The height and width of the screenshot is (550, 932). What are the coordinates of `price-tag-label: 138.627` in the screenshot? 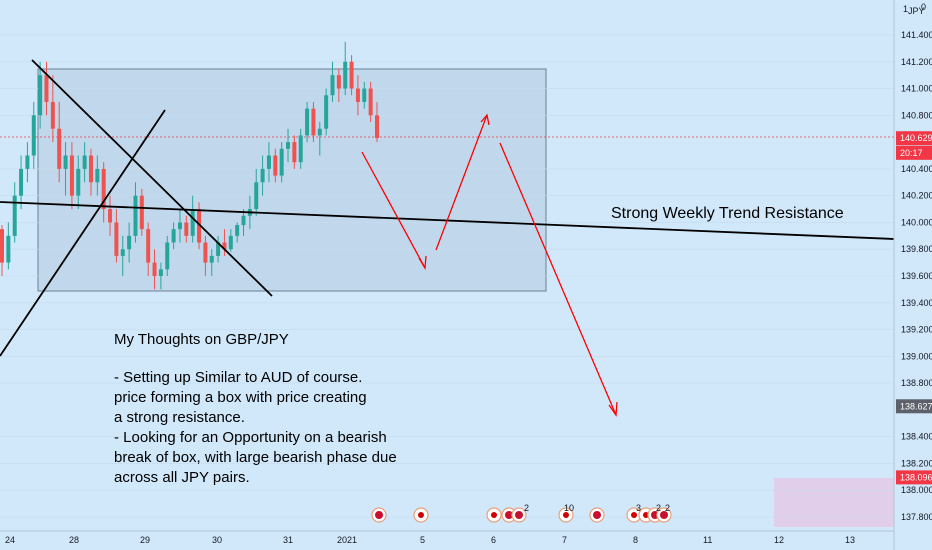 It's located at (916, 406).